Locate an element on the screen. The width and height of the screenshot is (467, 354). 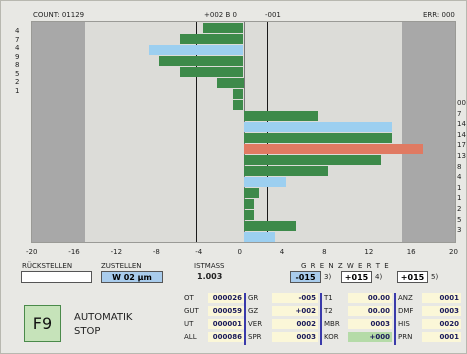
x-tick-label: 4 is located at coordinates (282, 252).